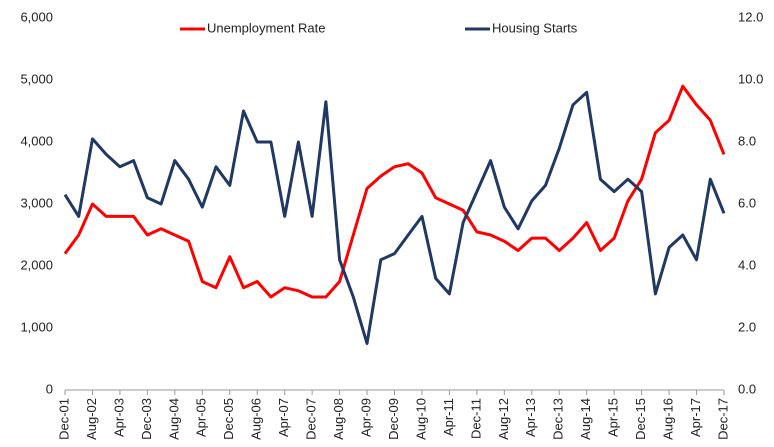 This screenshot has height=447, width=774. What do you see at coordinates (448, 417) in the screenshot?
I see `x-tick-label: Apr-11` at bounding box center [448, 417].